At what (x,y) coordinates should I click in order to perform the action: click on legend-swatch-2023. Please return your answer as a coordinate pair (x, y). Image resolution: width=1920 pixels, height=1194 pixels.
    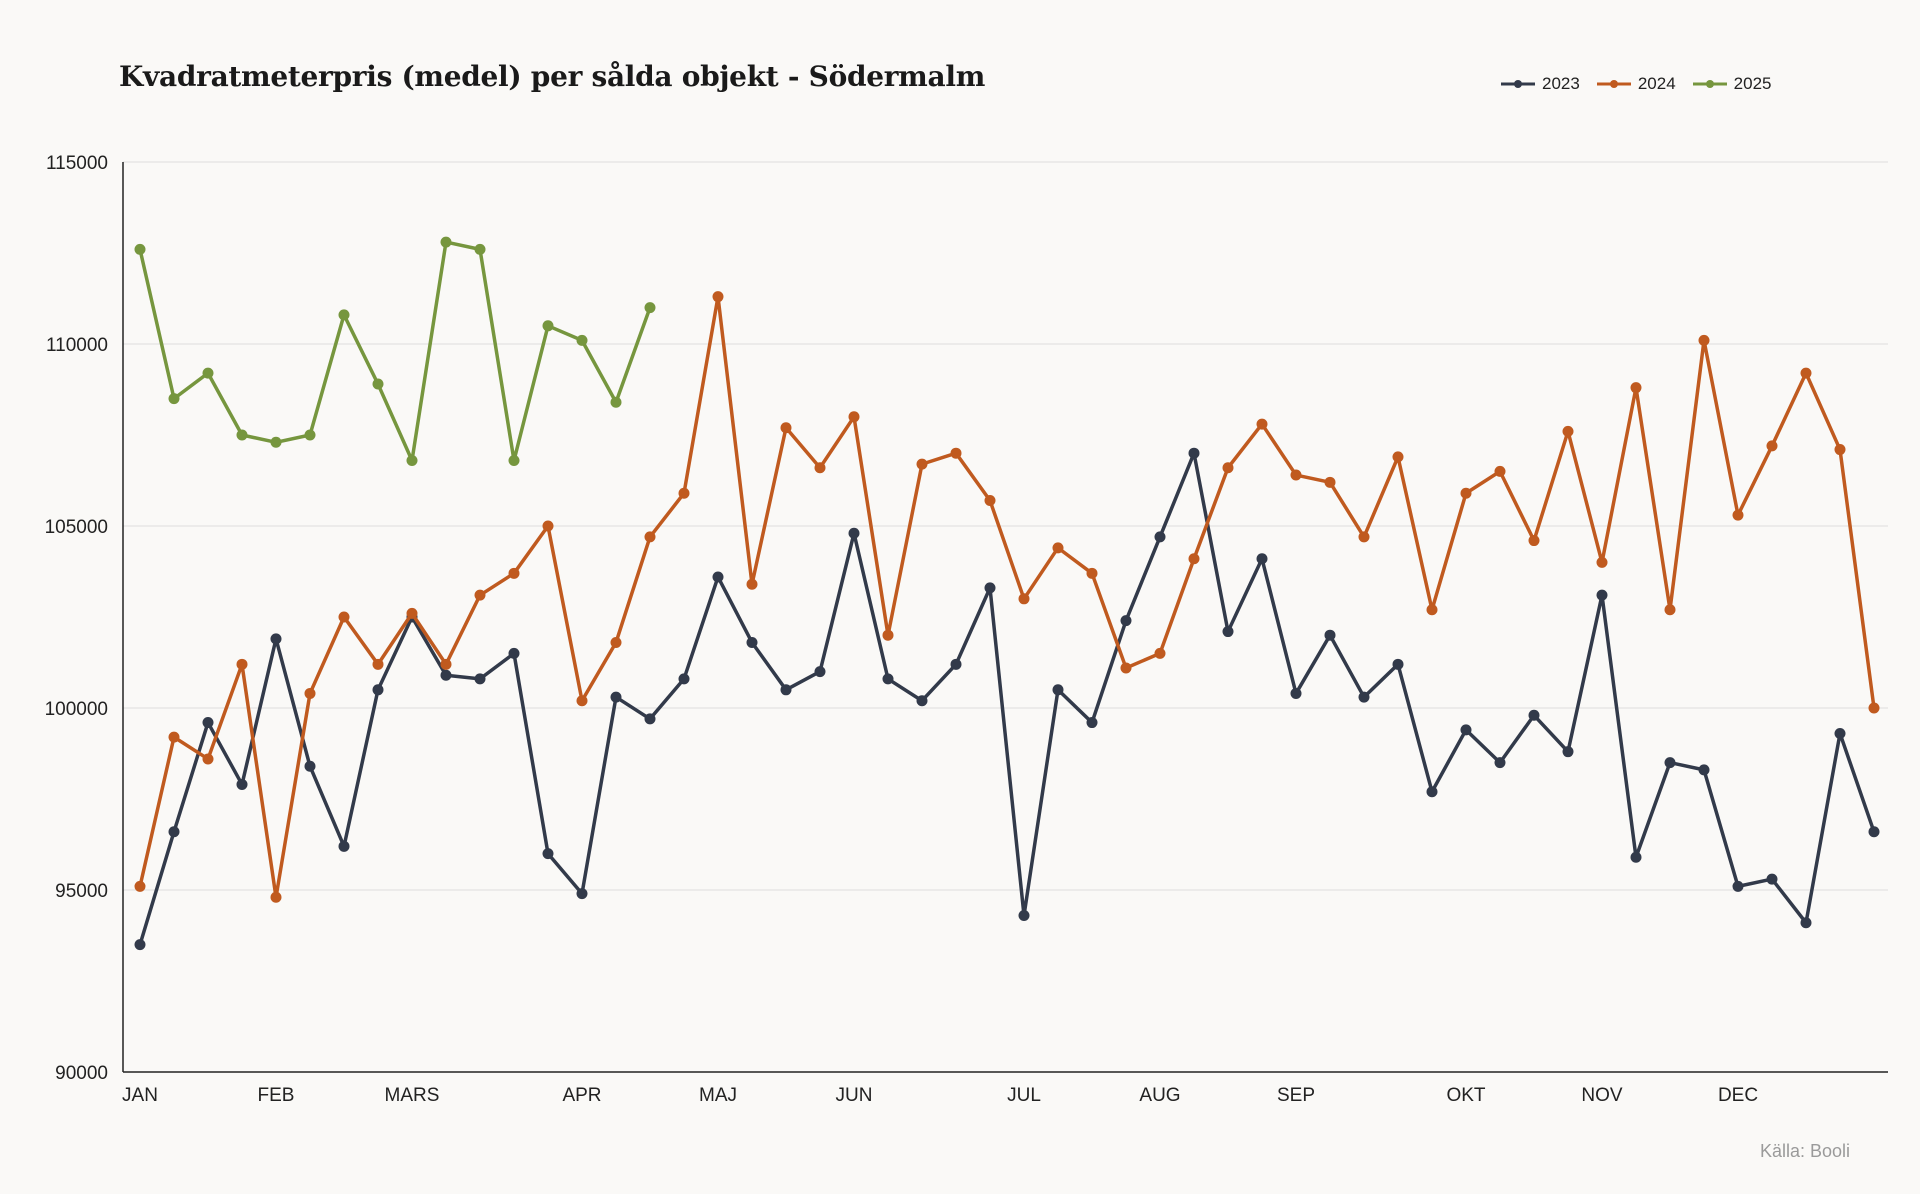
    Looking at the image, I should click on (1518, 84).